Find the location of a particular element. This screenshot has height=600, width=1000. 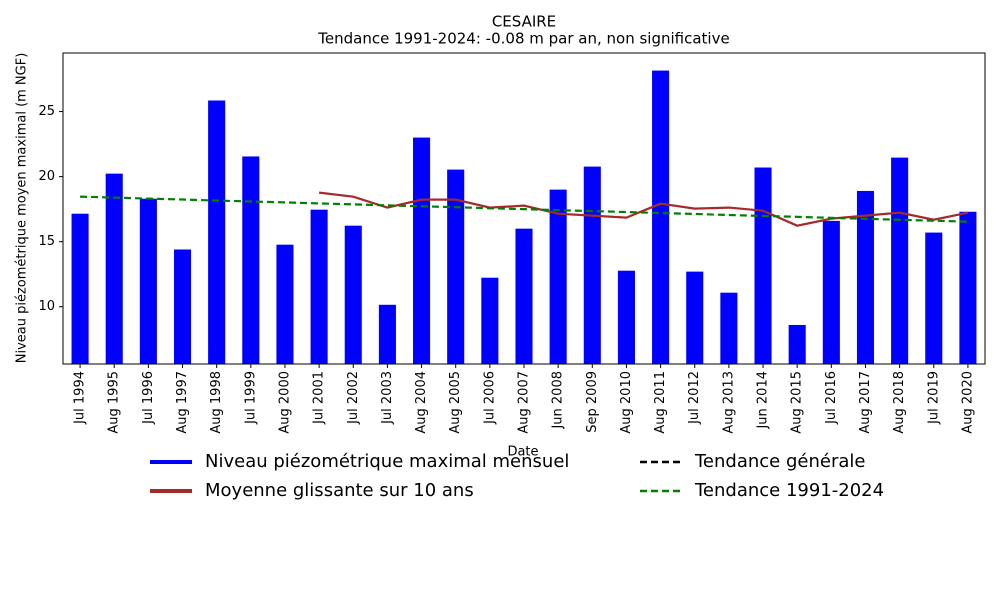

x-tick-label: Jul 2012 is located at coordinates (694, 398).